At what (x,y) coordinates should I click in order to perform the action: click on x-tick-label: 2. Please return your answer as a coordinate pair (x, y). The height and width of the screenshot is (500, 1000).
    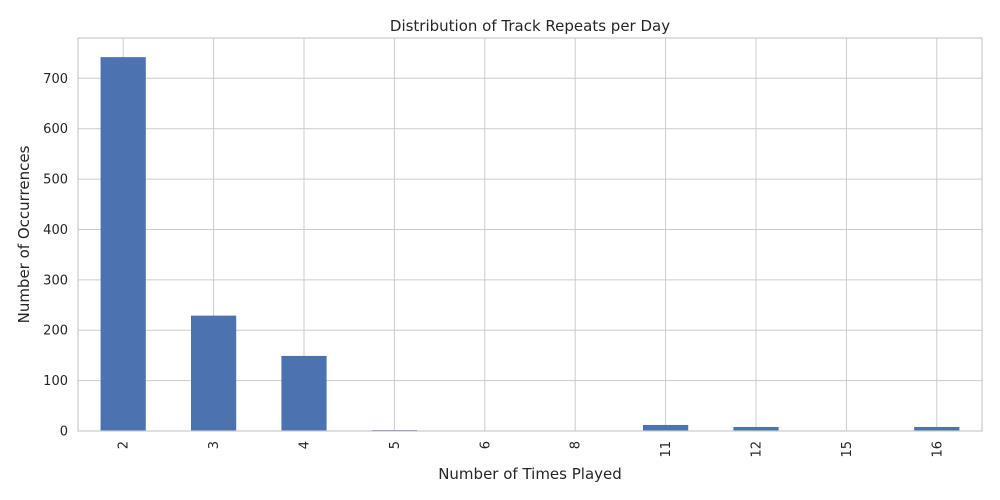
    Looking at the image, I should click on (124, 445).